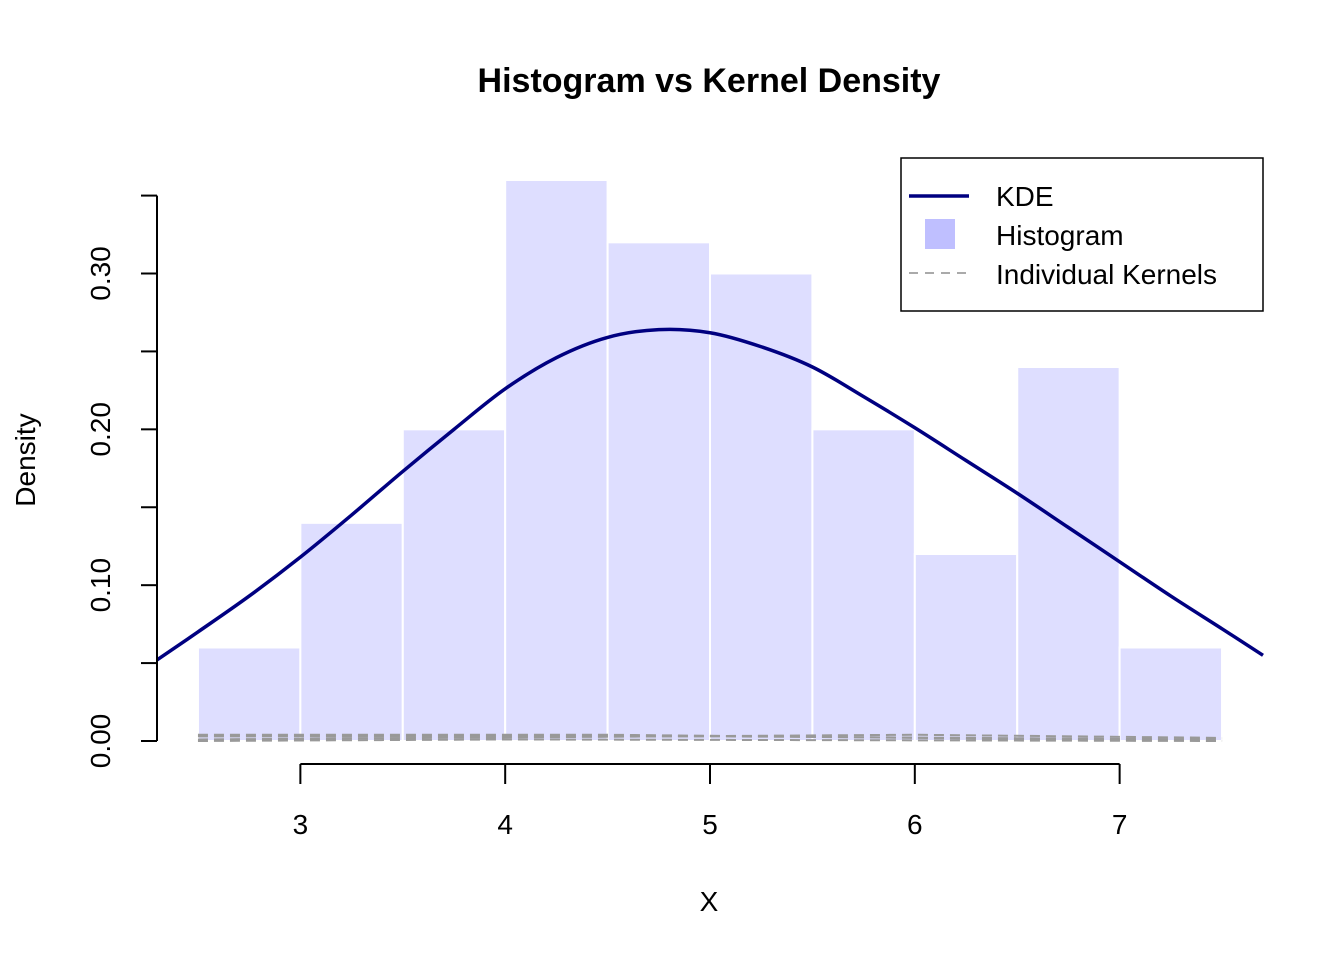 The height and width of the screenshot is (960, 1344). I want to click on y-axis: 0.00 0.10 0.20 0.30, so click(121, 481).